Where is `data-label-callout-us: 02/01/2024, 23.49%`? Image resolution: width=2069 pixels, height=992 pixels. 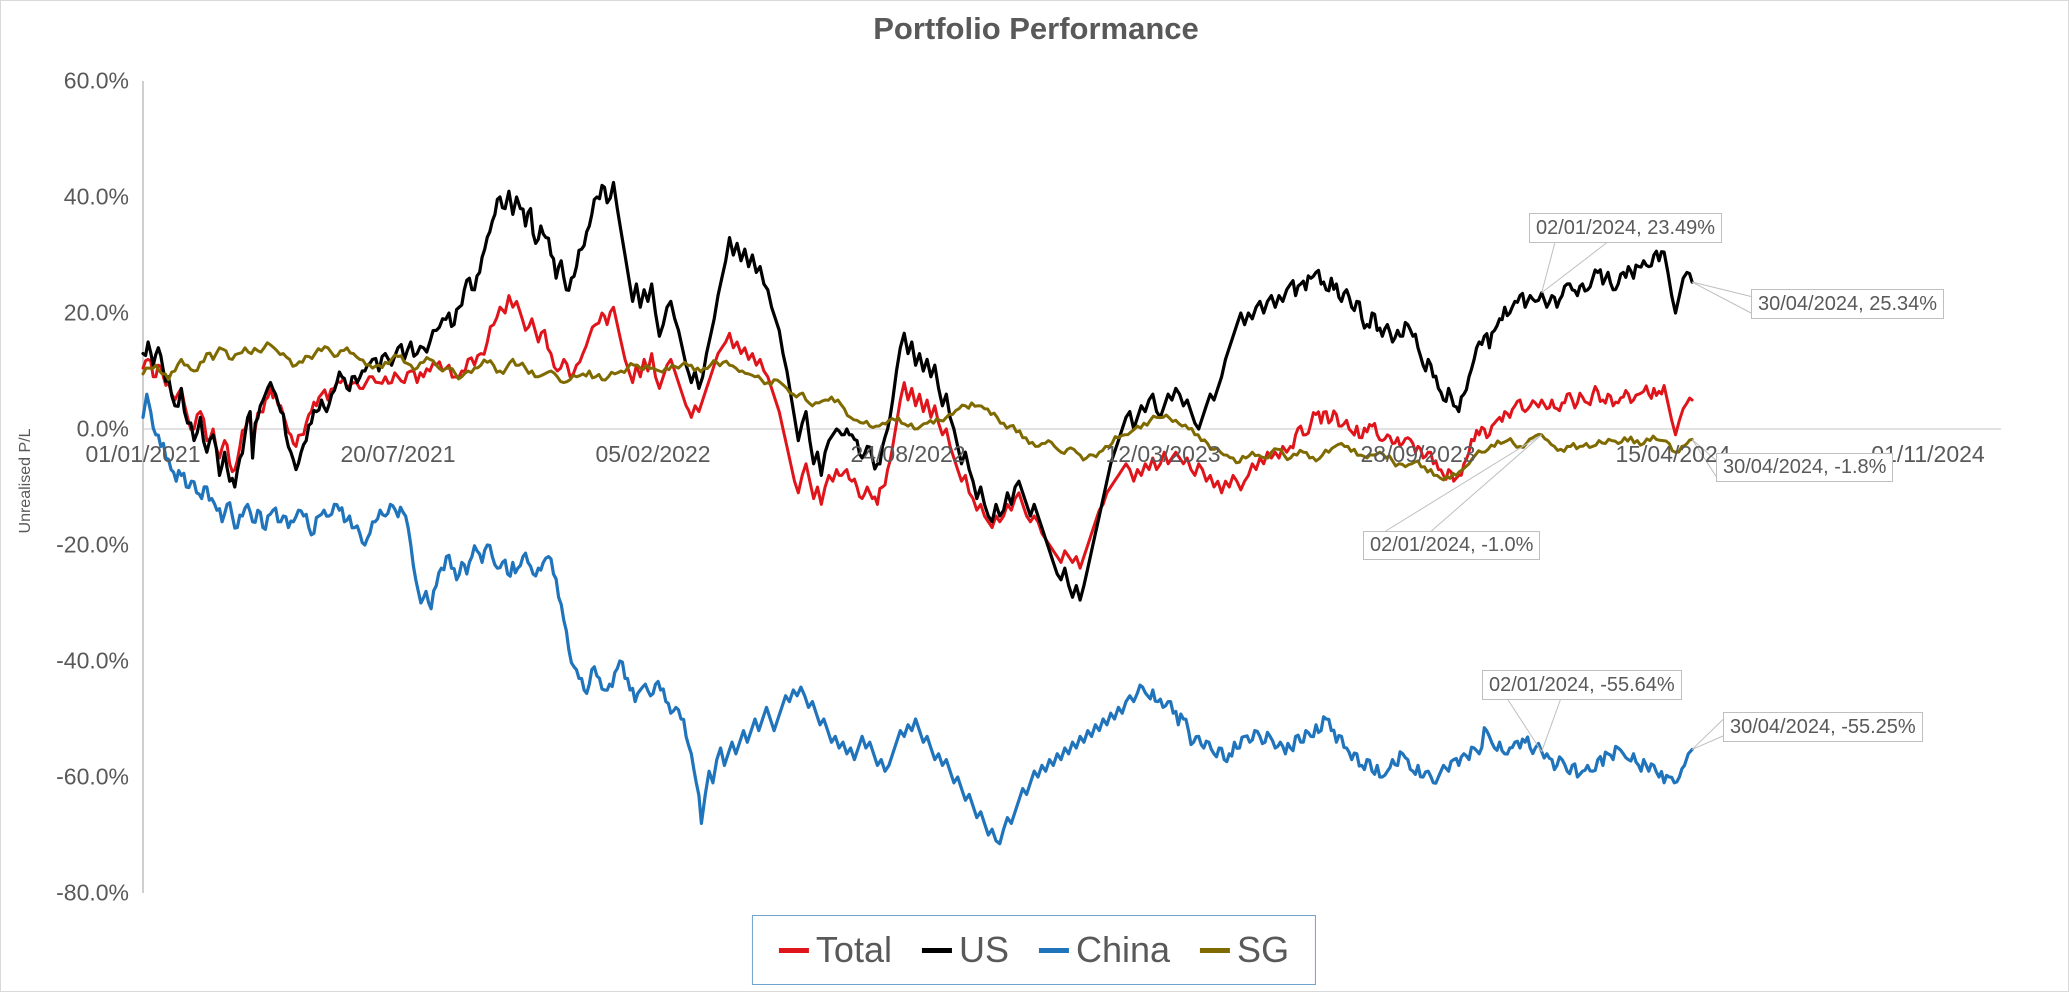 data-label-callout-us: 02/01/2024, 23.49% is located at coordinates (1626, 228).